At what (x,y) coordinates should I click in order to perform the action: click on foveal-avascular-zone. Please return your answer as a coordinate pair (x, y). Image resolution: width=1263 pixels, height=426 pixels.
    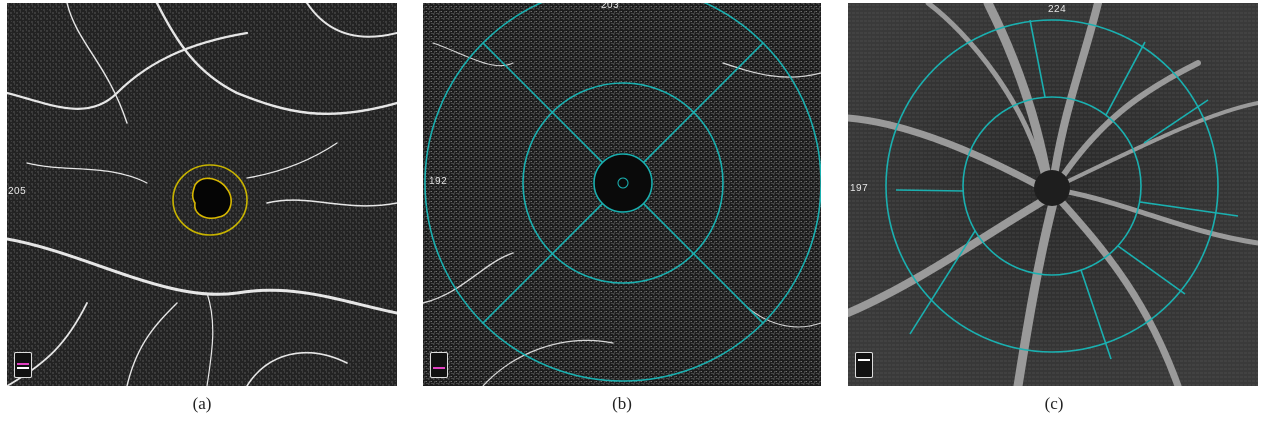
    Looking at the image, I should click on (211, 198).